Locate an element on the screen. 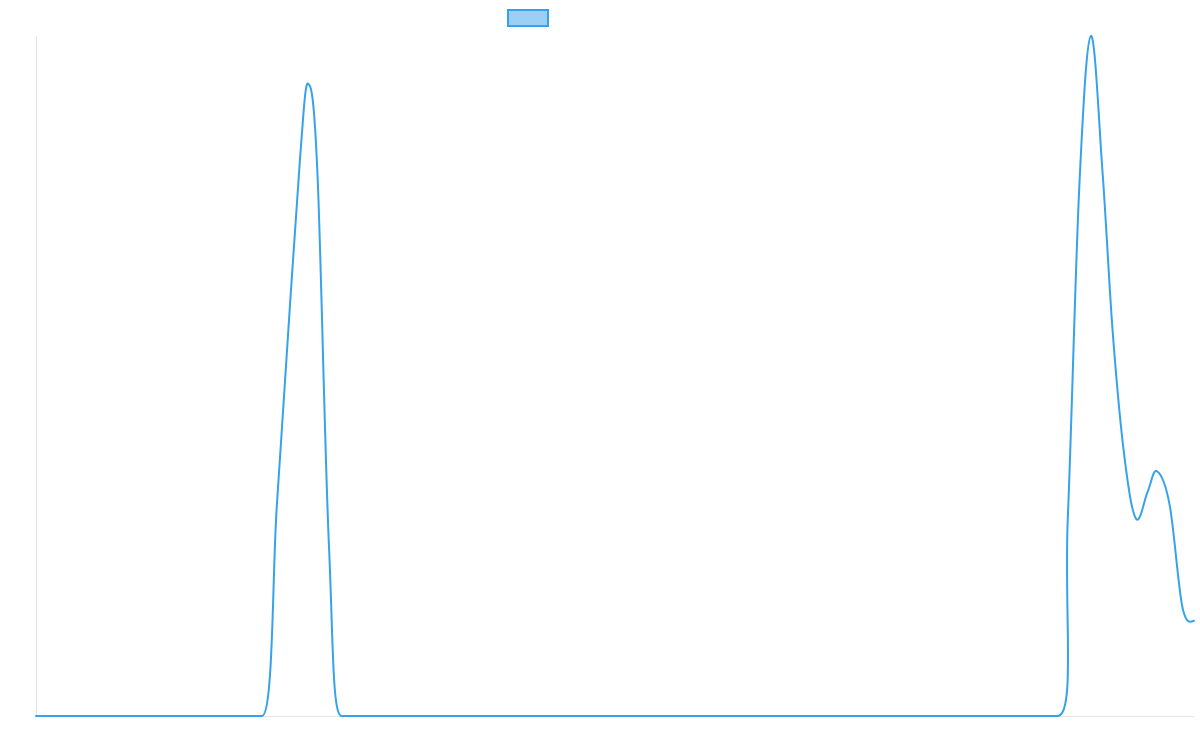  legend is located at coordinates (528, 18).